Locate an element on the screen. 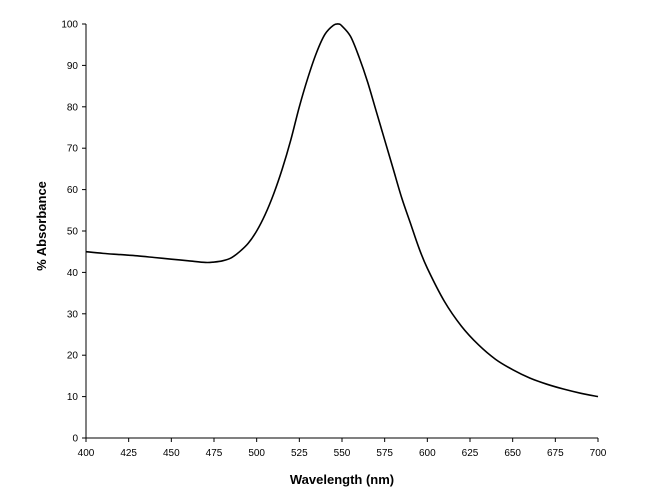 The width and height of the screenshot is (650, 499). x-tick-label: 425 is located at coordinates (128, 453).